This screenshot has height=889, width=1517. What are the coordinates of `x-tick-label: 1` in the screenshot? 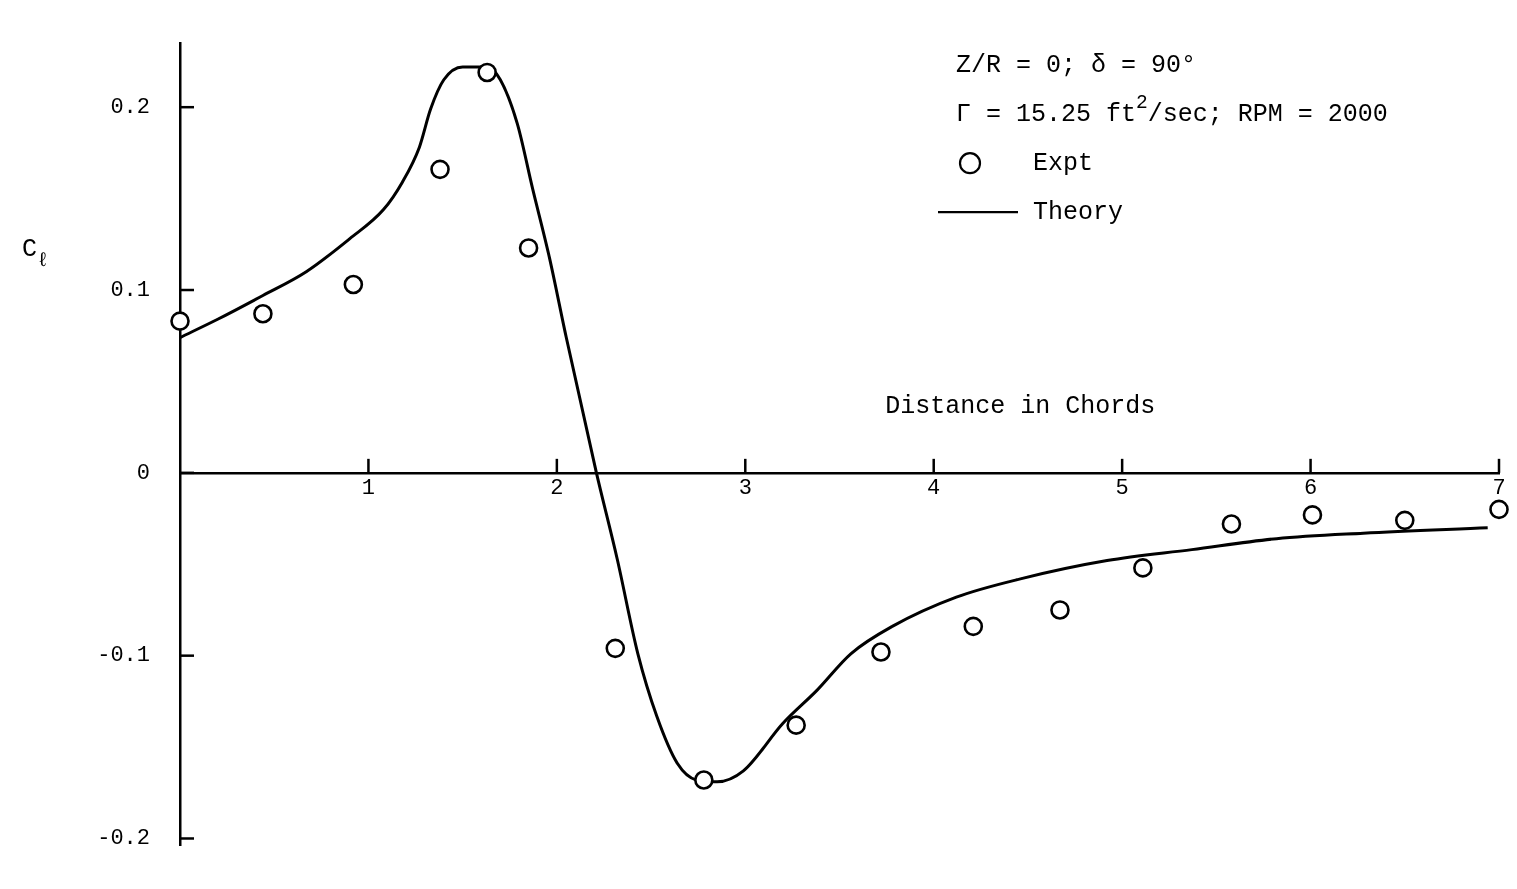 It's located at (368, 488).